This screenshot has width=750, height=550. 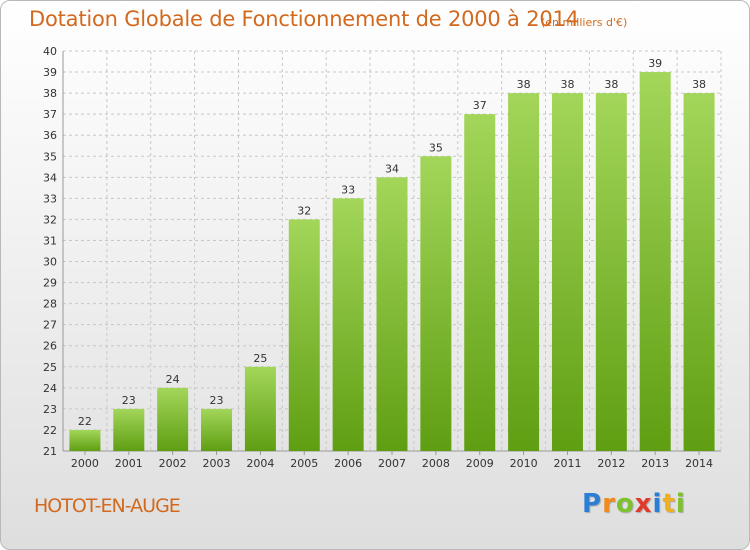 What do you see at coordinates (50, 177) in the screenshot?
I see `y-tick-label: 34` at bounding box center [50, 177].